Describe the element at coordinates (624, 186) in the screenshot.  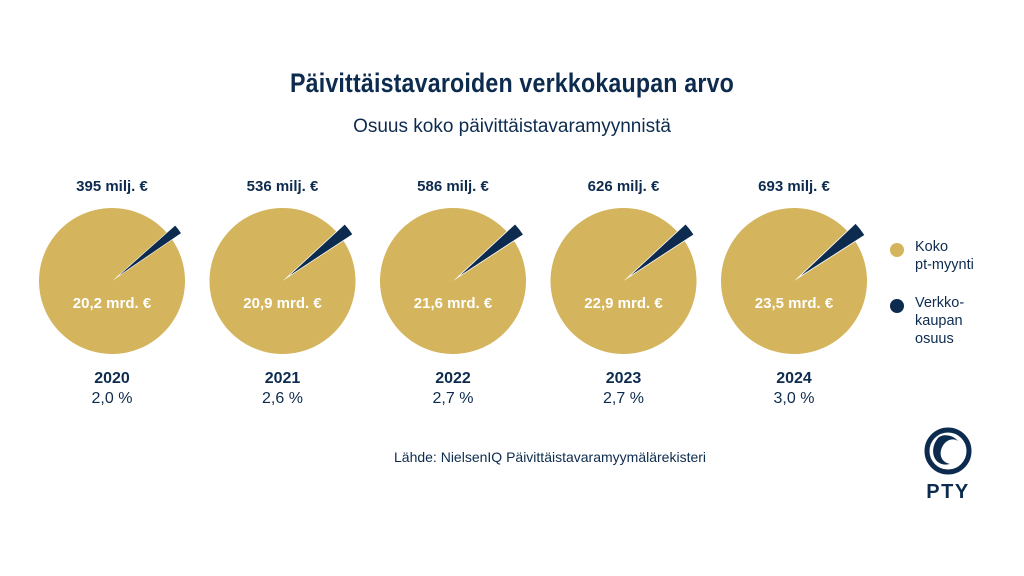
I see `online-value-label: 626 milj. €` at that location.